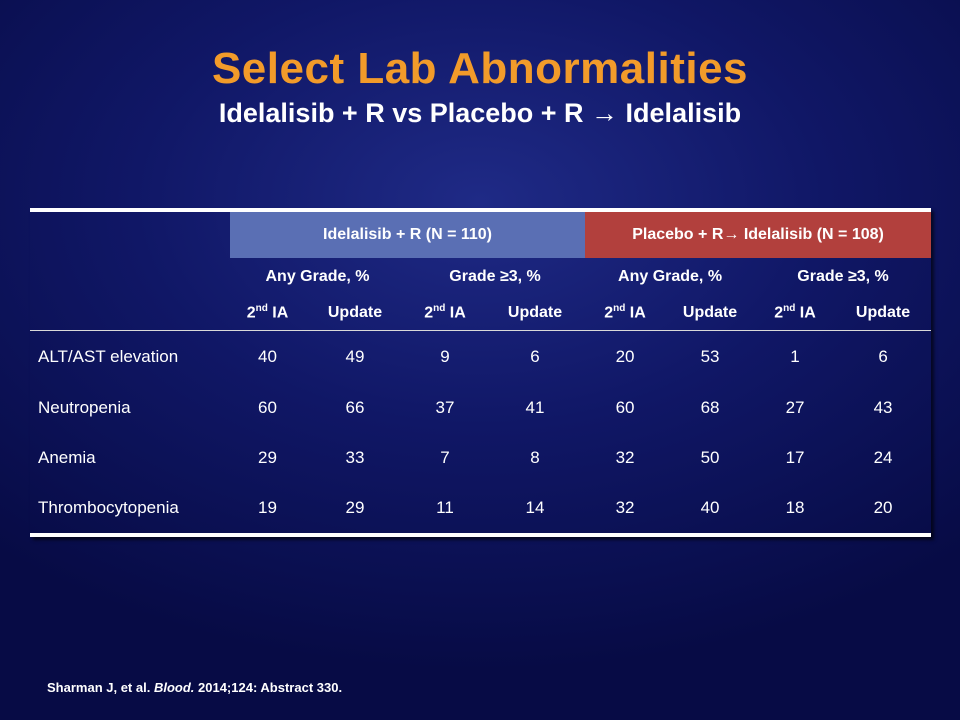 Image resolution: width=960 pixels, height=720 pixels. What do you see at coordinates (67, 457) in the screenshot?
I see `row-label: Anemia` at bounding box center [67, 457].